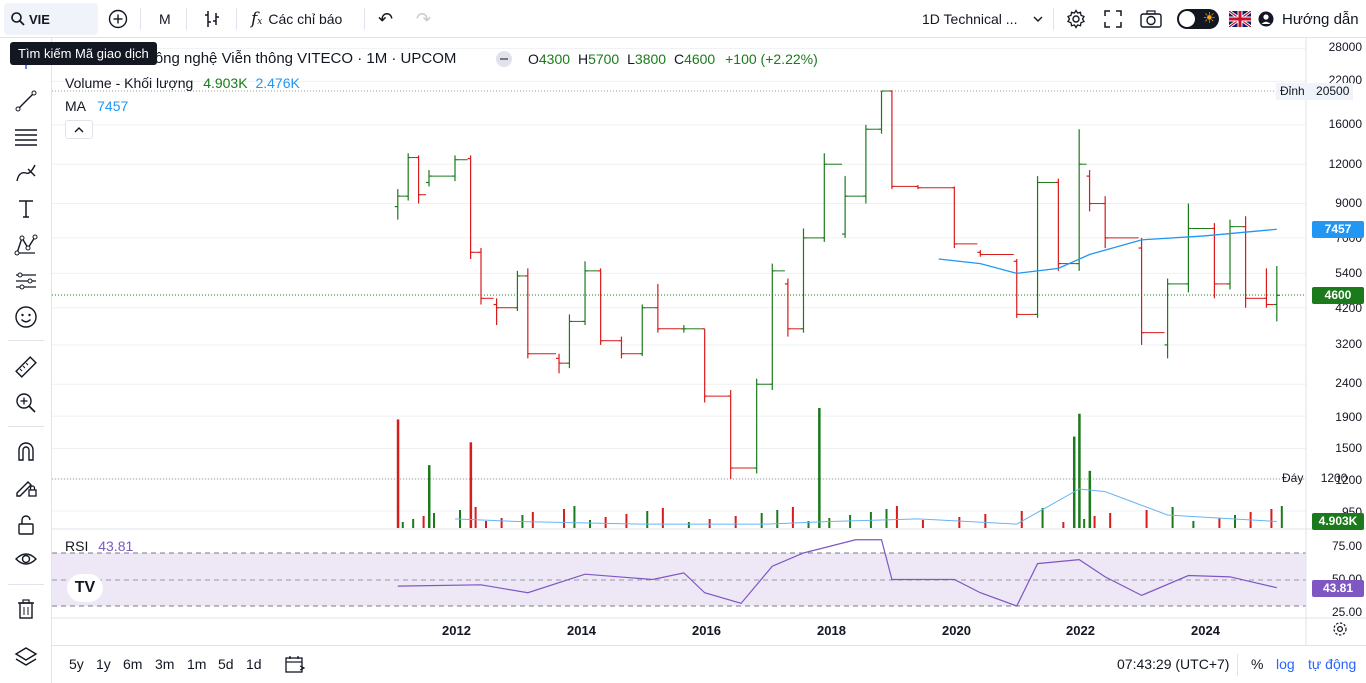 The width and height of the screenshot is (1366, 683). Describe the element at coordinates (1320, 19) in the screenshot. I see `help-label: Hướng dẫn` at that location.